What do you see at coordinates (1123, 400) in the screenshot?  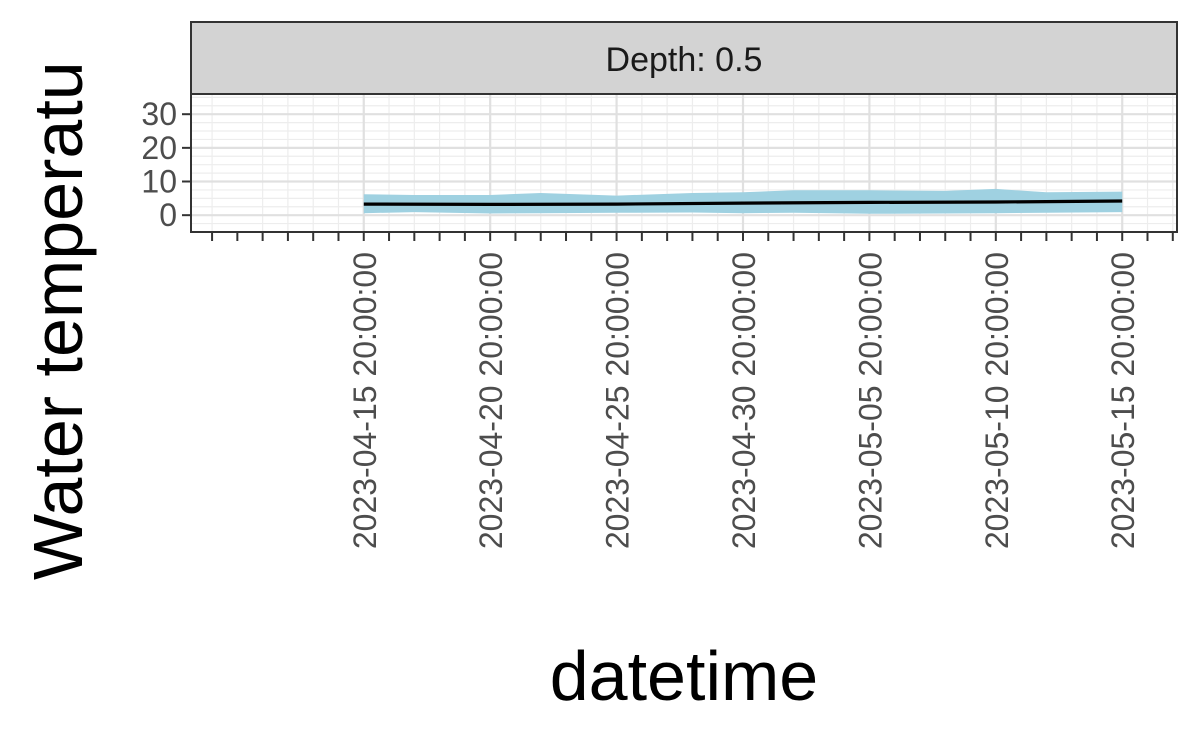 I see `x-tick-label: 2023-05-15 20:00:00` at bounding box center [1123, 400].